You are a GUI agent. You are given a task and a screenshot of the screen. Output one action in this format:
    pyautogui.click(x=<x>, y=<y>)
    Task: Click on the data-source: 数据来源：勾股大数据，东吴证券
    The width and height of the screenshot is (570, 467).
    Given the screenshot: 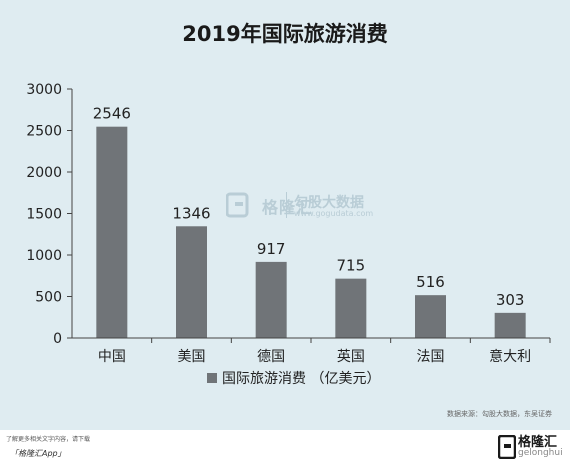 What is the action you would take?
    pyautogui.click(x=499, y=414)
    